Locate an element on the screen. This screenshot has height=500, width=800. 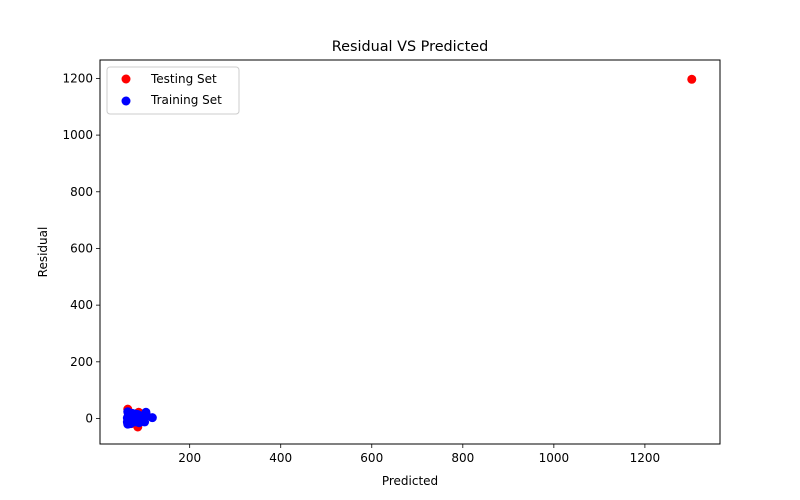
x-tick-label: 800 is located at coordinates (462, 458).